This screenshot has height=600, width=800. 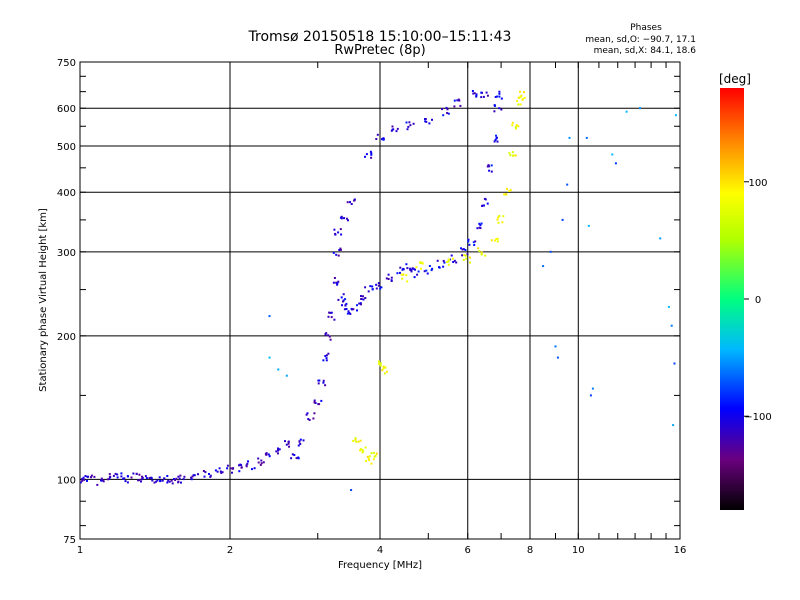 What do you see at coordinates (380, 550) in the screenshot?
I see `x-tick-label: 4` at bounding box center [380, 550].